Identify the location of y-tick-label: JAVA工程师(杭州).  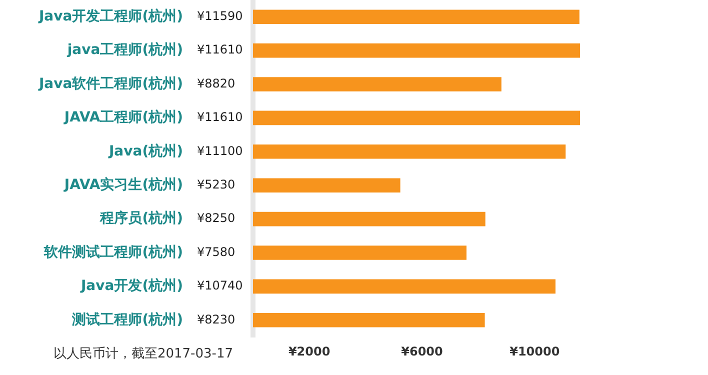
(123, 117).